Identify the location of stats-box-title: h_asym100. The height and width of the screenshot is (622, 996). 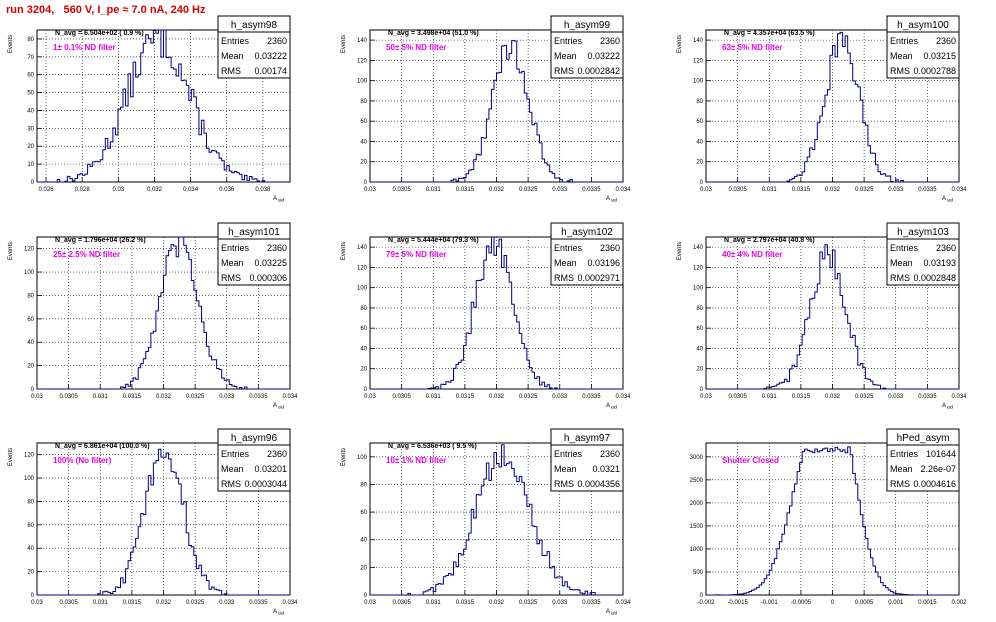
(923, 25).